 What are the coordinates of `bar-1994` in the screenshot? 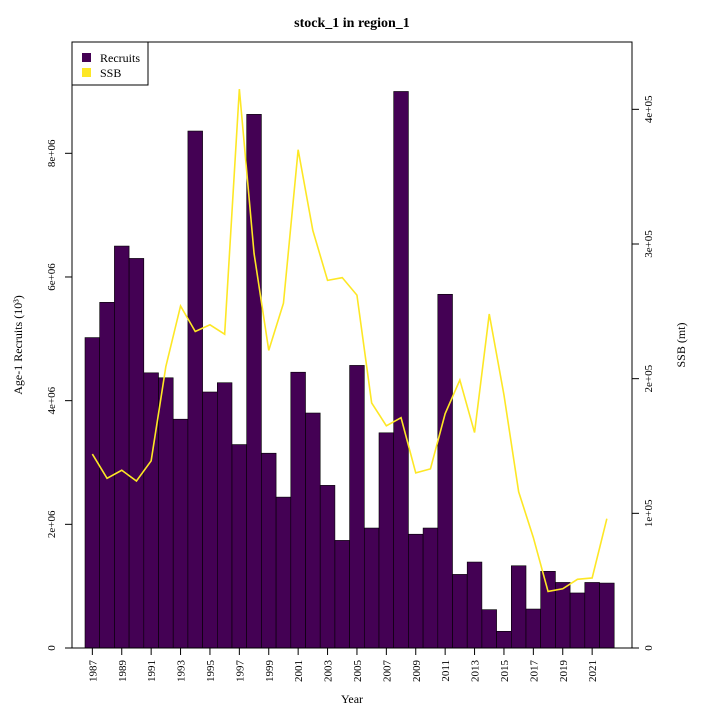 It's located at (195, 389).